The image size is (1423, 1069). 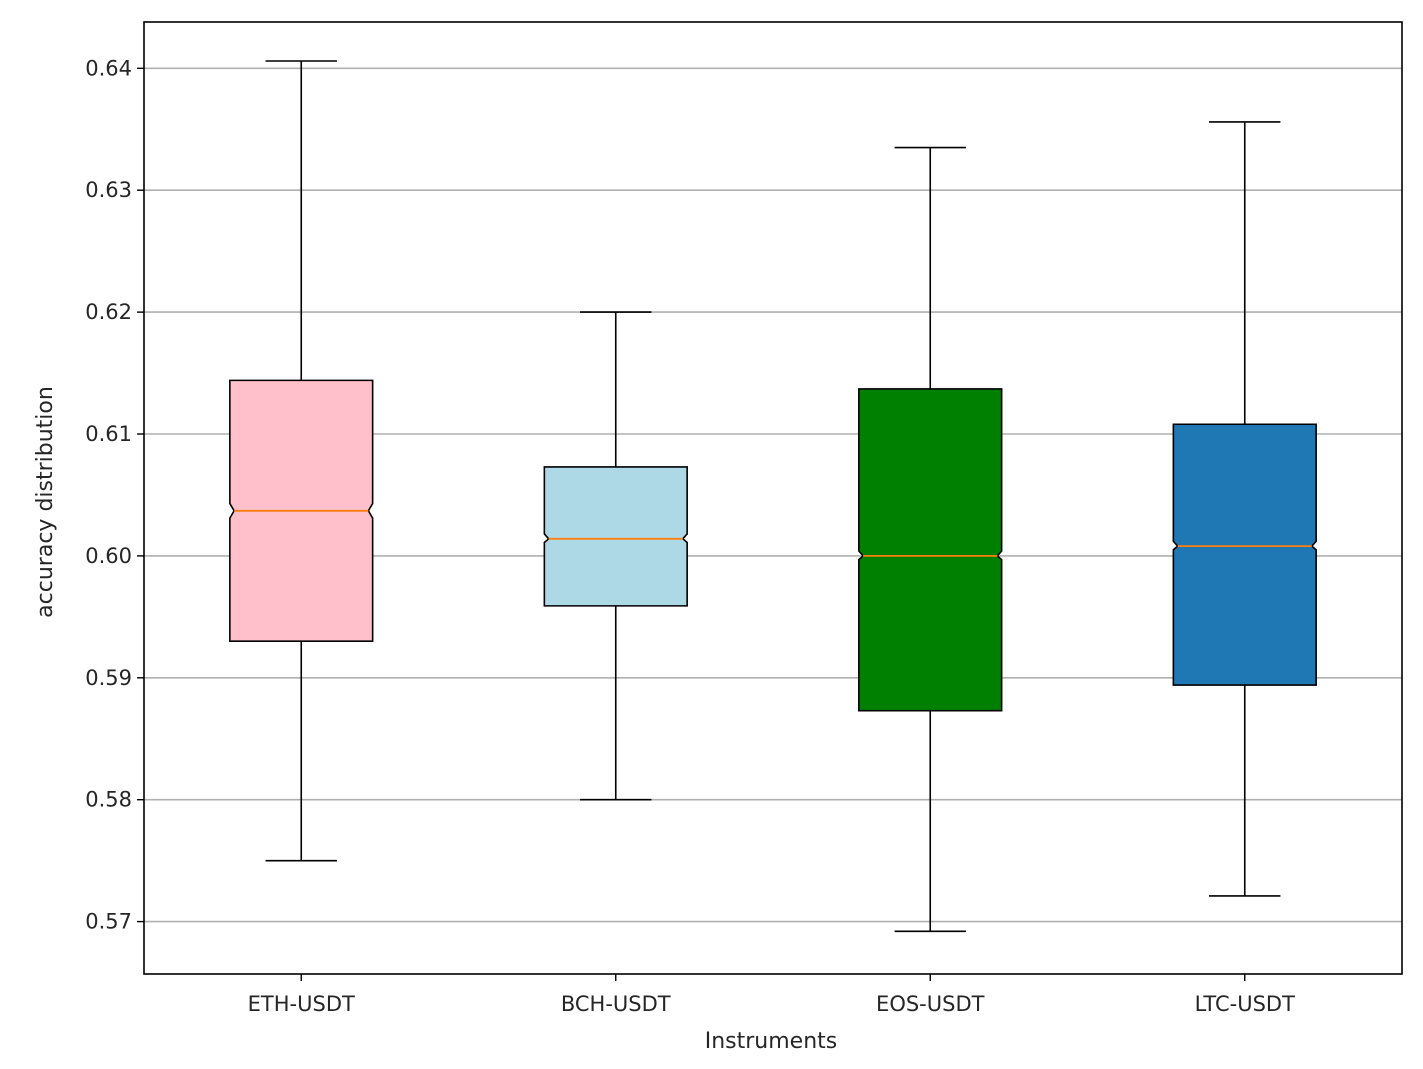 I want to click on x-axis: ETH-USDT BCH-USDT EOS-USDT LTC-USDT, so click(x=771, y=995).